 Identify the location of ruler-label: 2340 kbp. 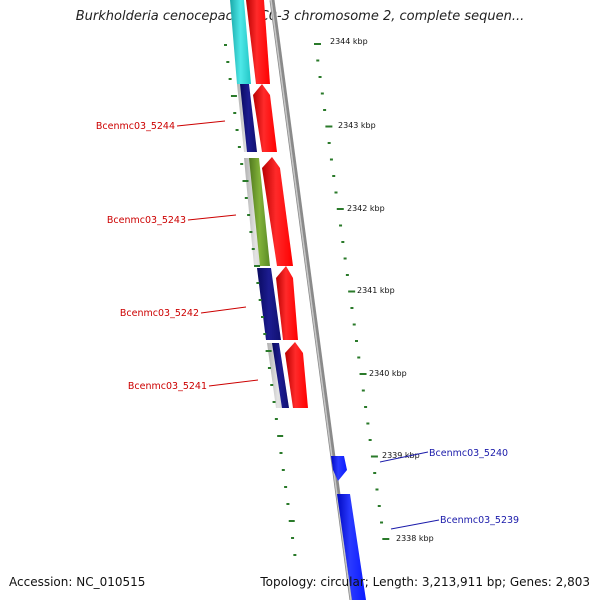
(388, 373).